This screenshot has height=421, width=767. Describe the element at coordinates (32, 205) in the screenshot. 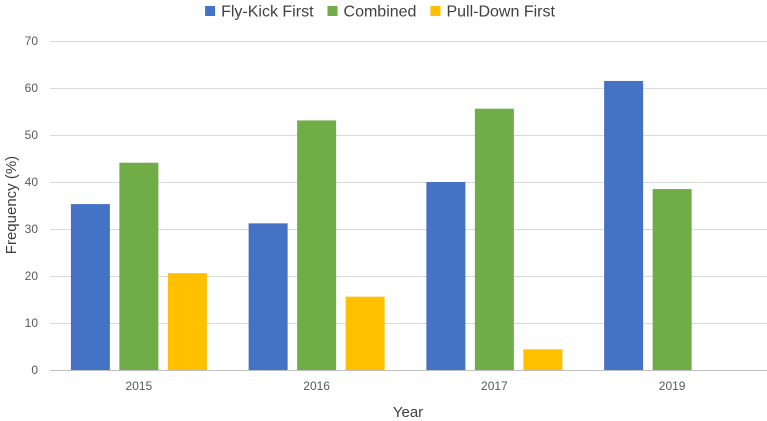

I see `y-axis-ticks: 0 10 20 30 40 50 60 70` at that location.